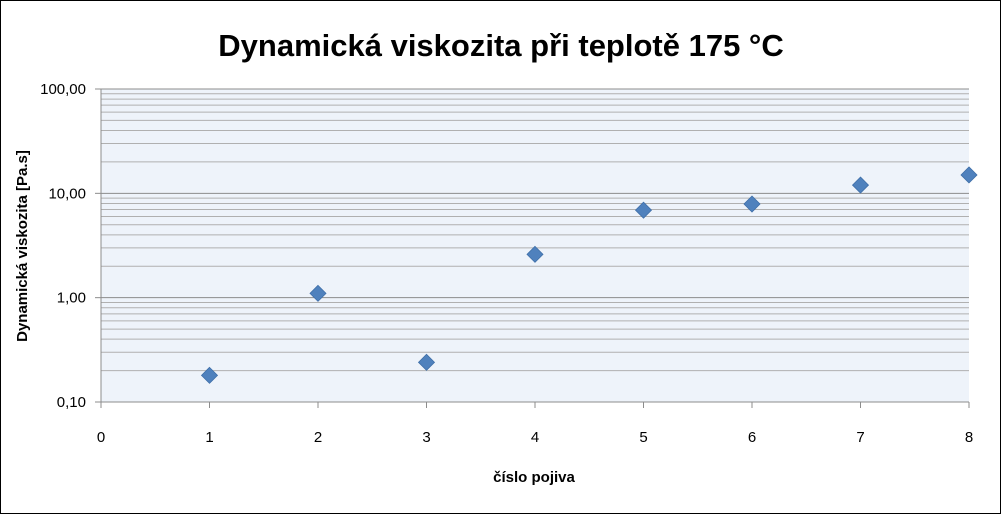 The width and height of the screenshot is (1001, 515). I want to click on y-tick-label: 1,00, so click(71, 298).